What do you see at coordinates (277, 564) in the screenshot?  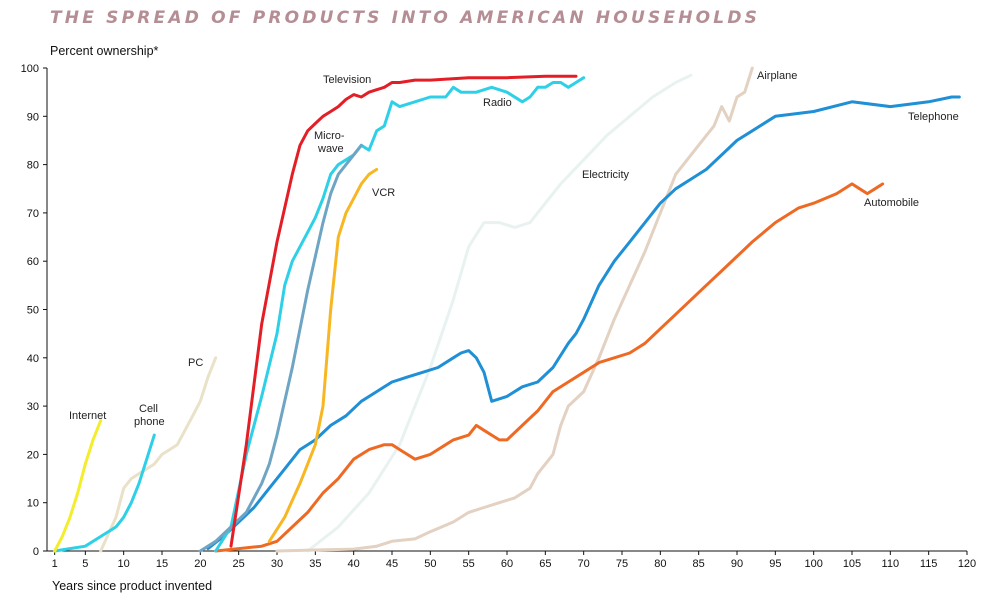 I see `x-tick-label: 30` at bounding box center [277, 564].